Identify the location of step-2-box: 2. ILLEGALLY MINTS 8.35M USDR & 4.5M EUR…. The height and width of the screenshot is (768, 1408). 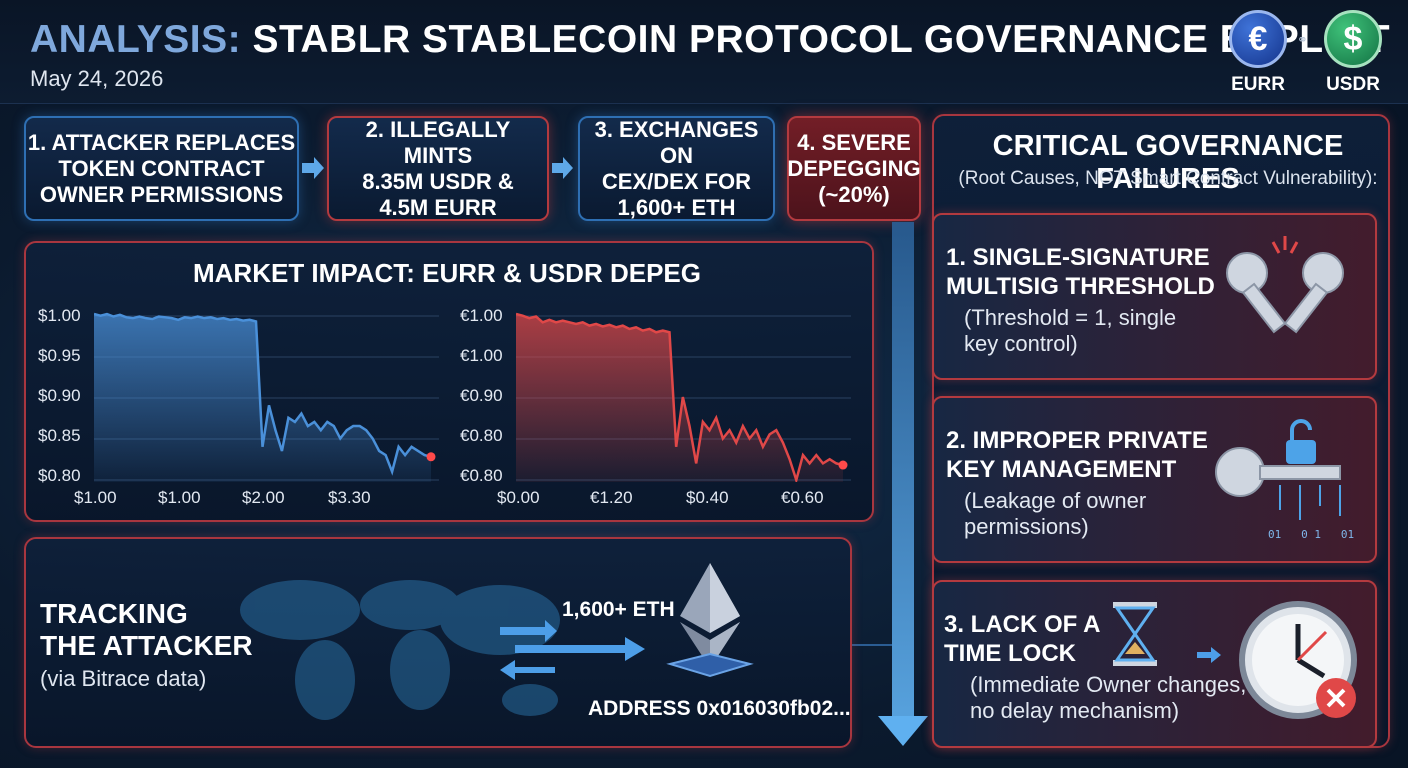
(438, 168).